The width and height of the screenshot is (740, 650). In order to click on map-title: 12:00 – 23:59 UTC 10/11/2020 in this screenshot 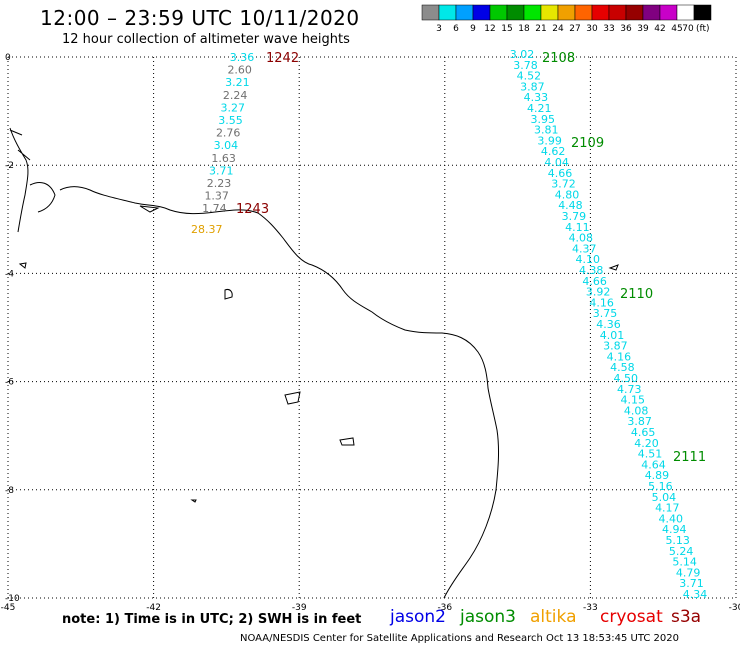, I will do `click(200, 18)`.